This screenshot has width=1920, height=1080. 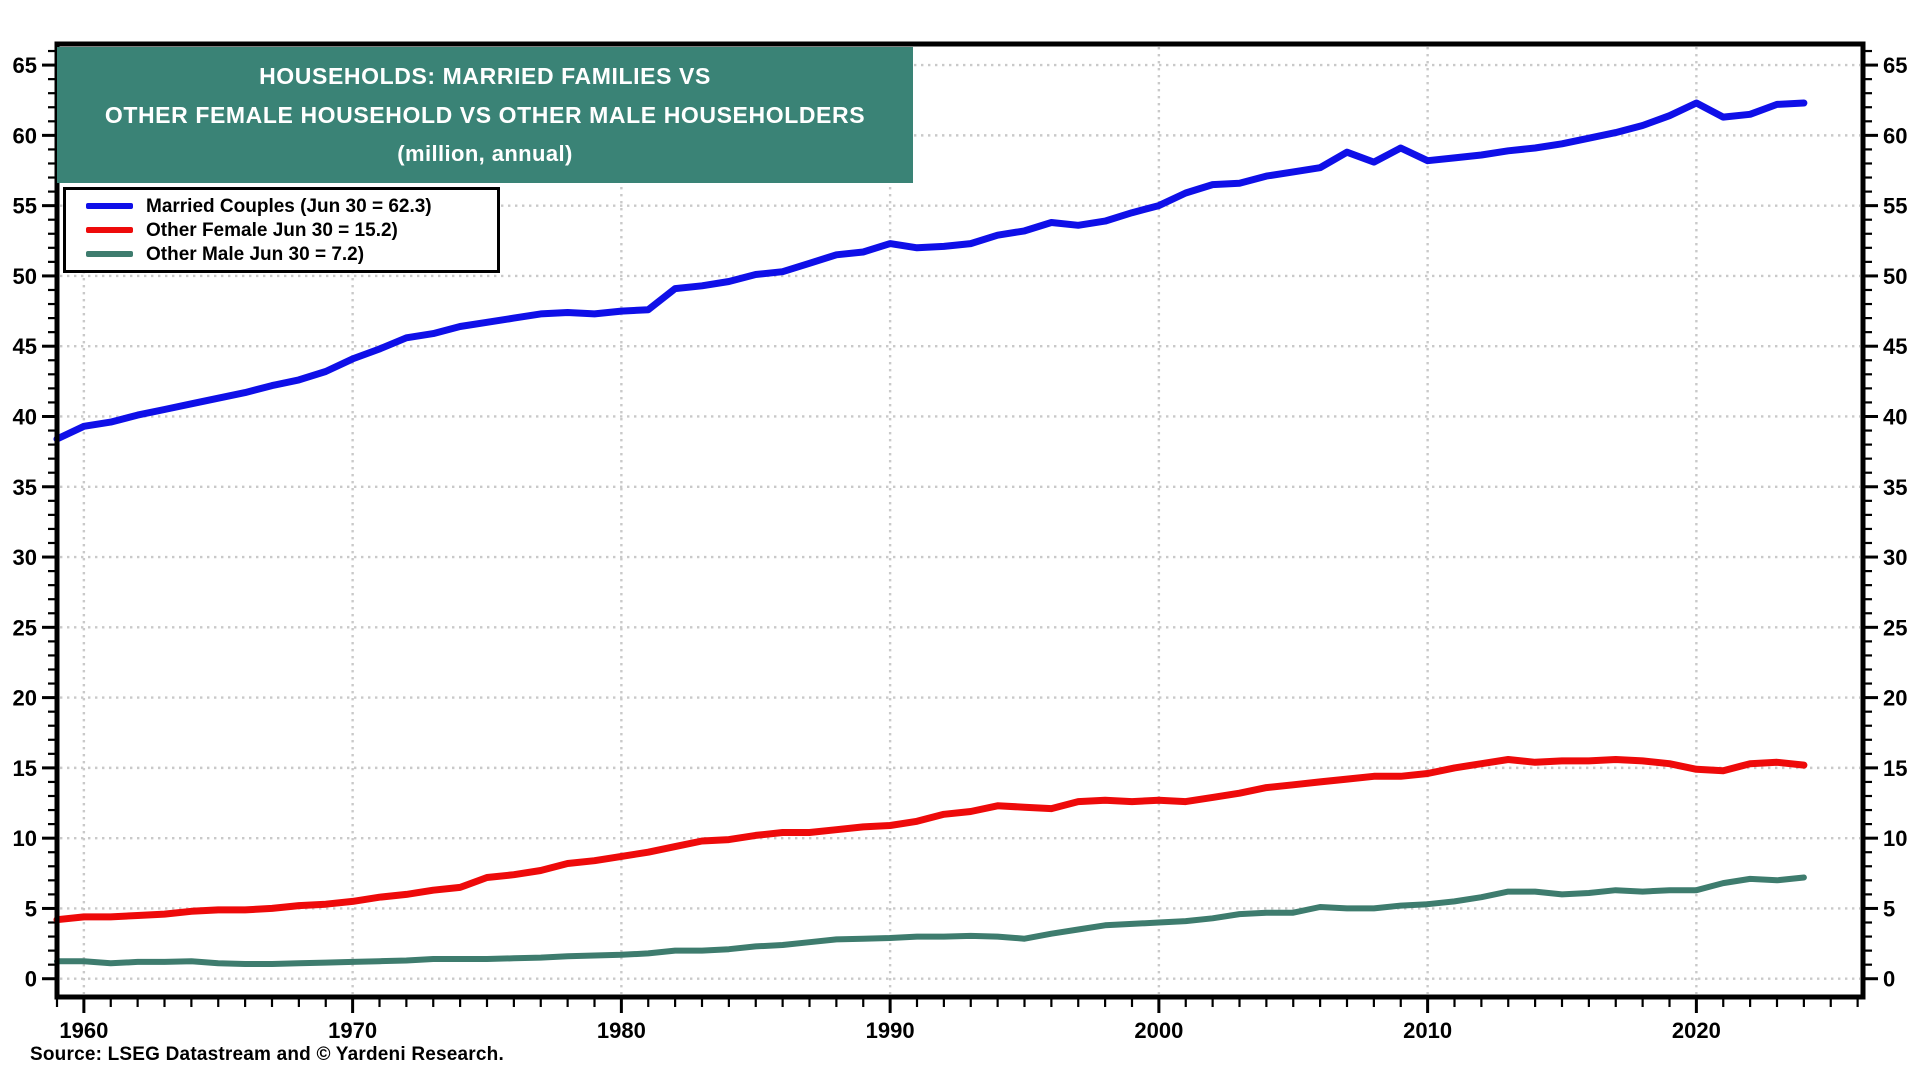 What do you see at coordinates (25, 65) in the screenshot?
I see `y-axis-label-left: 65` at bounding box center [25, 65].